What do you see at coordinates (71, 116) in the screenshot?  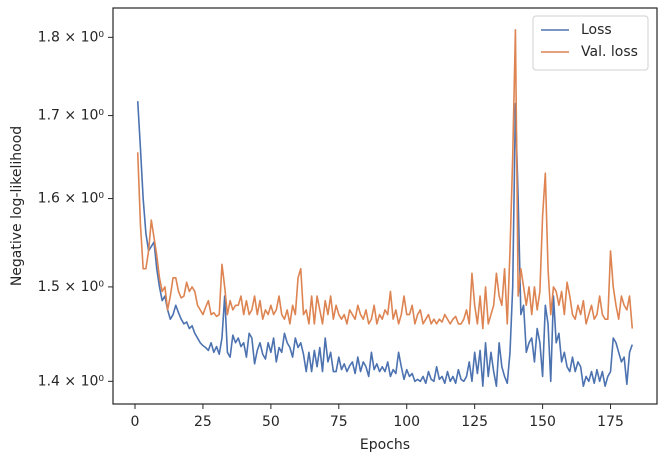 I see `y-tick-label: 1.7 × 10⁰` at bounding box center [71, 116].